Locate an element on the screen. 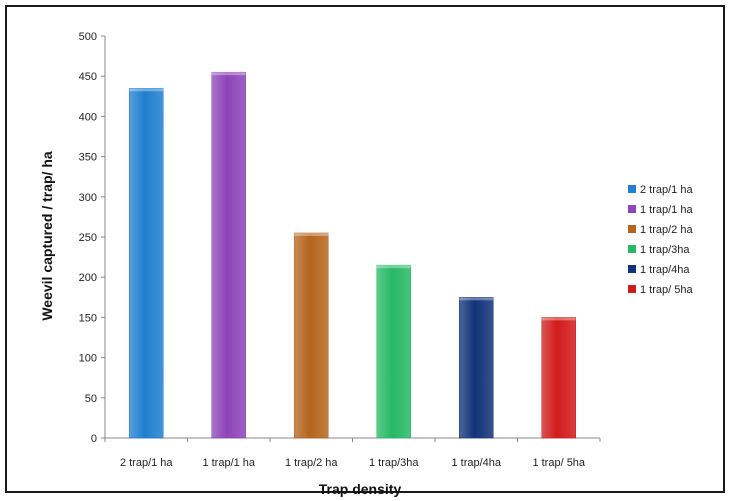 The image size is (734, 501). x-tick-label: 1 trap/ 5ha is located at coordinates (558, 463).